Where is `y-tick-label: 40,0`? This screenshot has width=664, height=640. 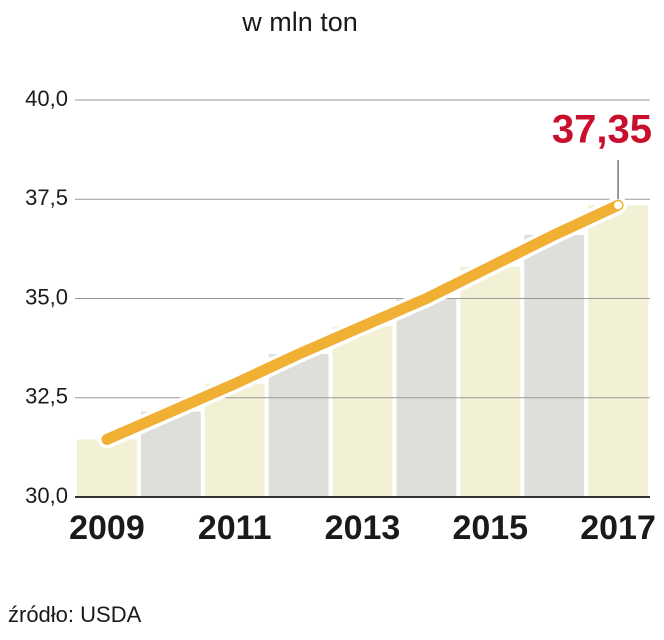
y-tick-label: 40,0 is located at coordinates (46, 98).